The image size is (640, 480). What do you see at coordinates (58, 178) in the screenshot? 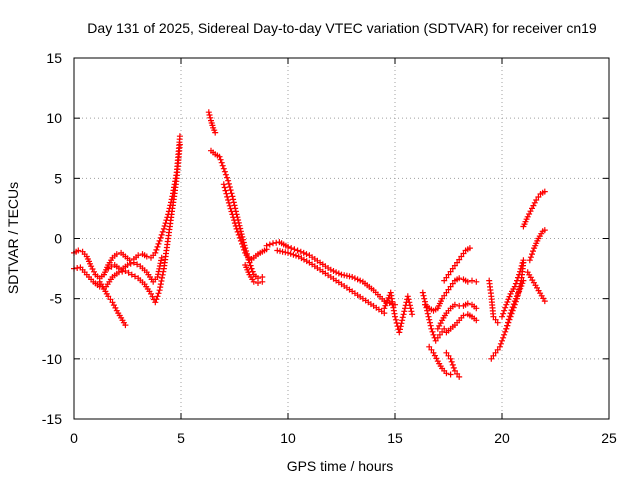
I see `y-tick-label: 5` at bounding box center [58, 178].